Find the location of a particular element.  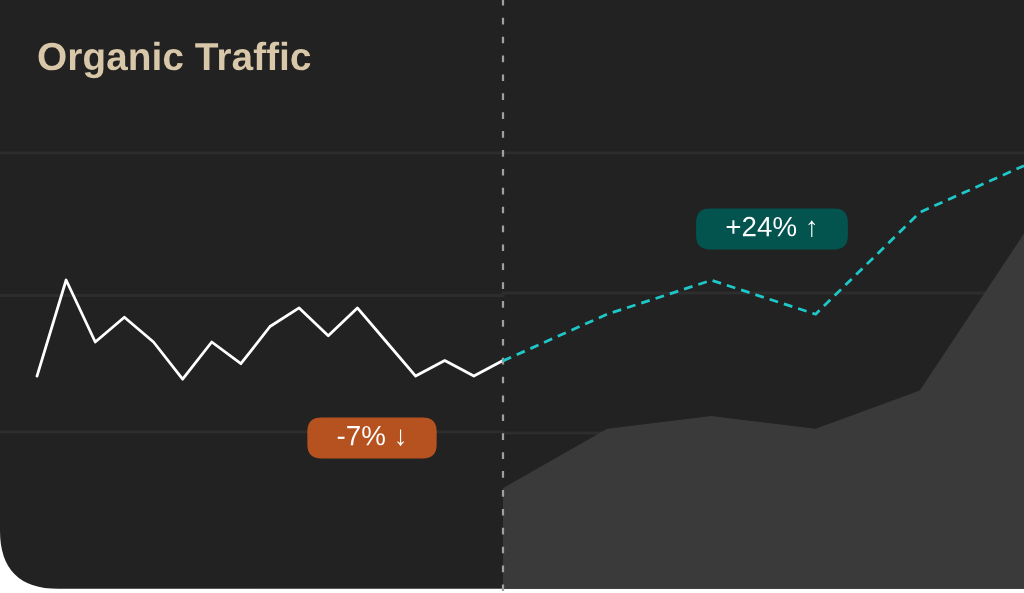

annotation: +24% ↑ is located at coordinates (771, 227).